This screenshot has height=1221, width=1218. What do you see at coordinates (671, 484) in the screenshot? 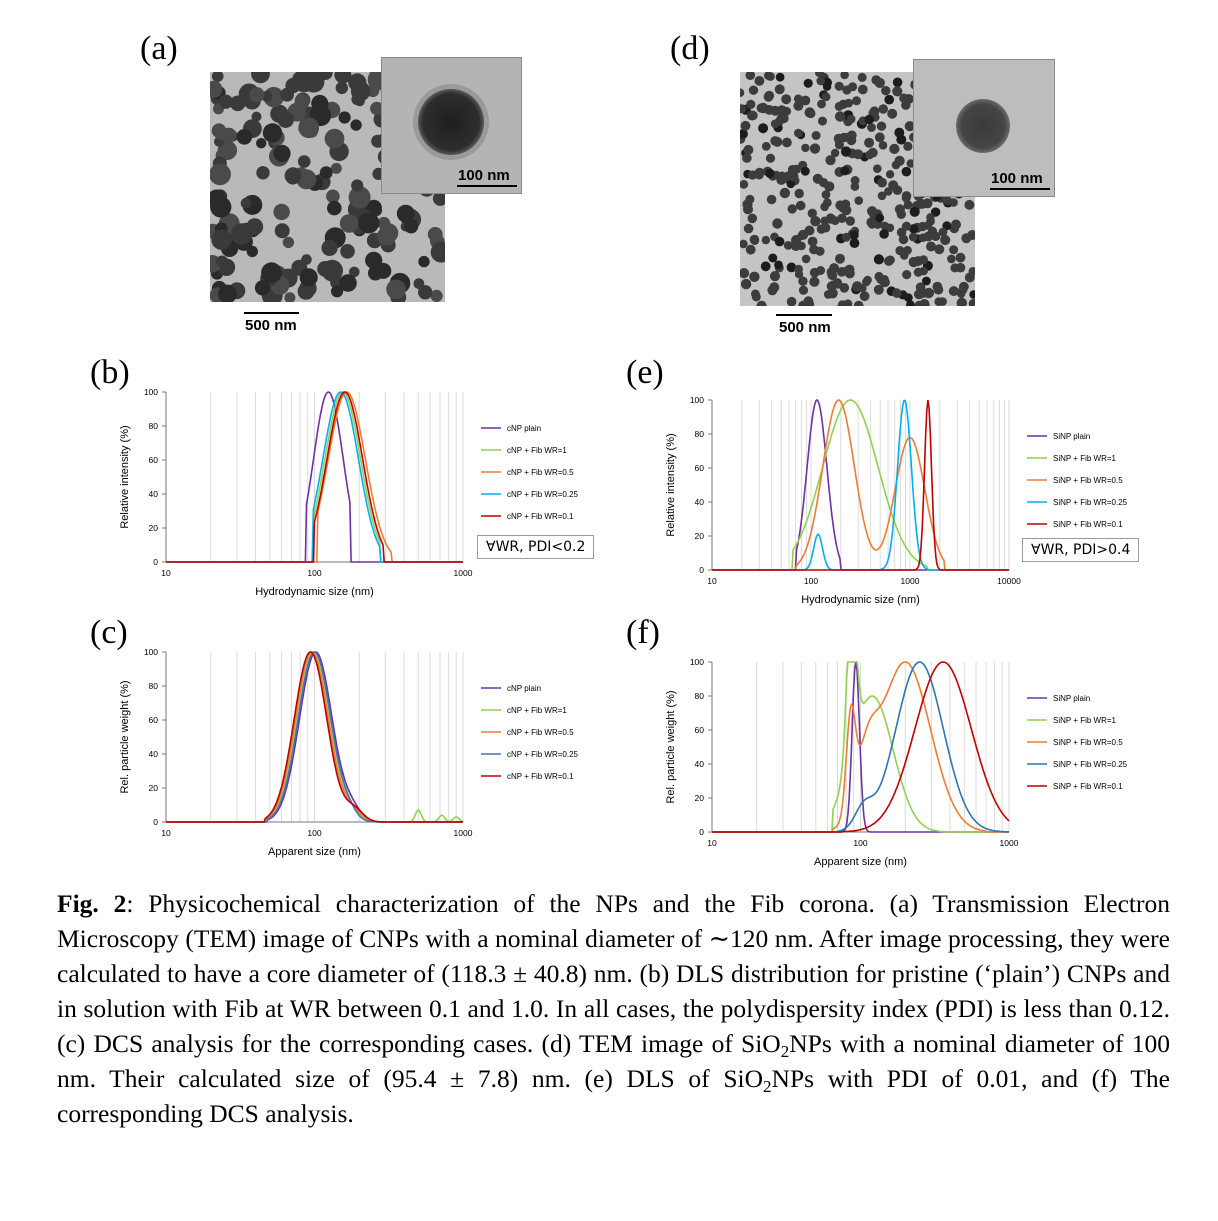
I see `y-axis-label: Relative intensity (%)` at bounding box center [671, 484].